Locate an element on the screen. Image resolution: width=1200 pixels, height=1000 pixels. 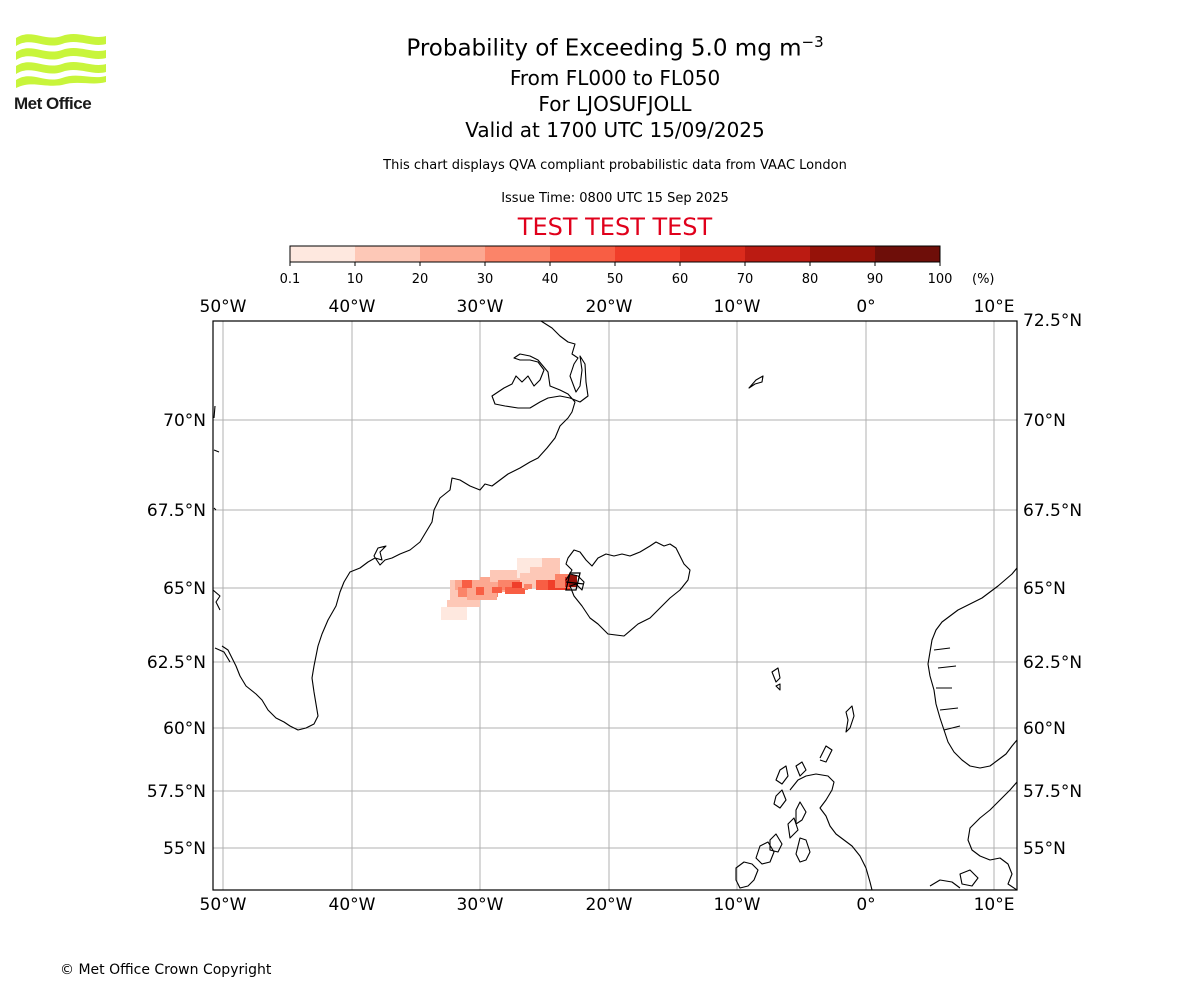
valid-time: Valid at 1700 UTC 15/09/2025 is located at coordinates (615, 129).